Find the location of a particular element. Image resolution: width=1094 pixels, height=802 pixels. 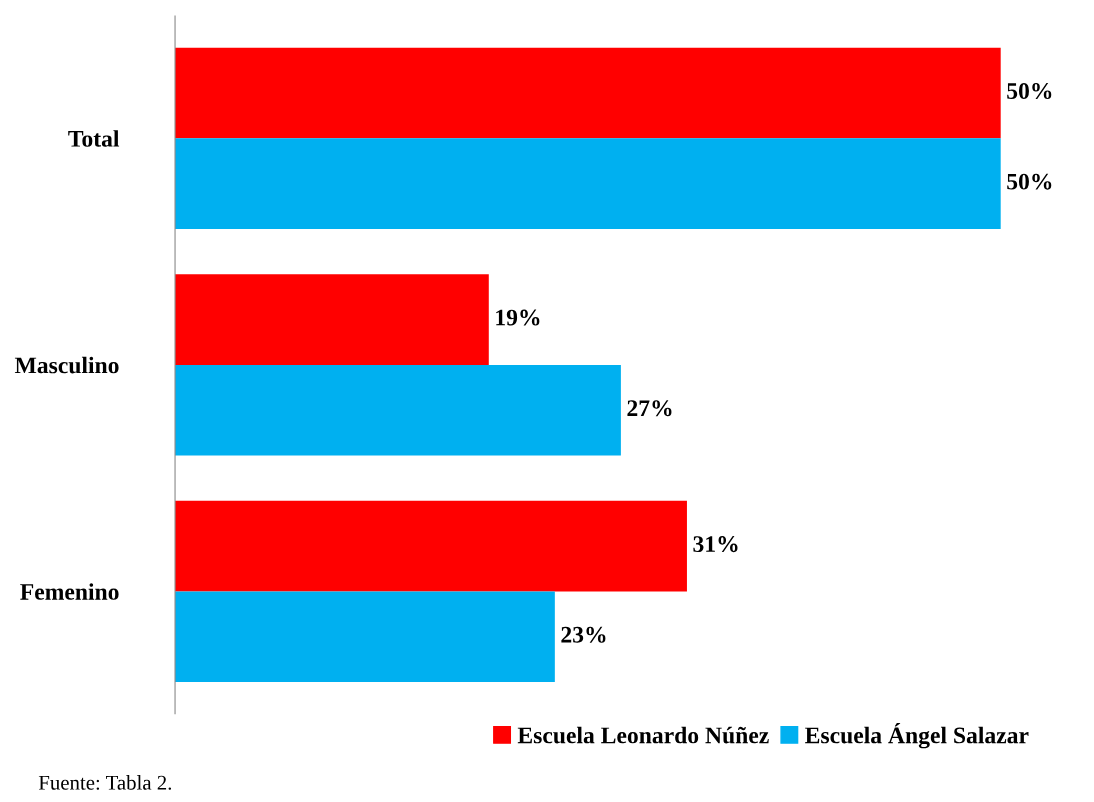

source-note: Fuente: Tabla 2. is located at coordinates (105, 782).